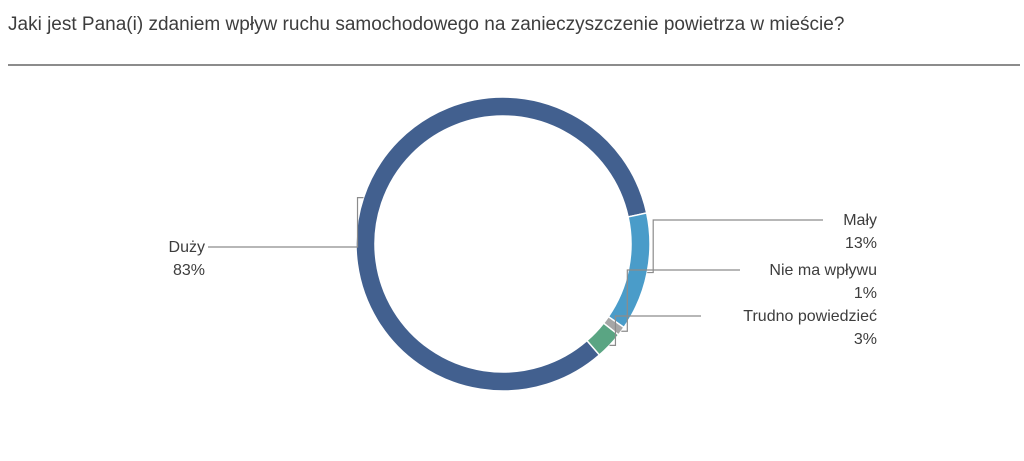 The height and width of the screenshot is (461, 1024). I want to click on label-value-trudno-powiedziec: 3%, so click(865, 339).